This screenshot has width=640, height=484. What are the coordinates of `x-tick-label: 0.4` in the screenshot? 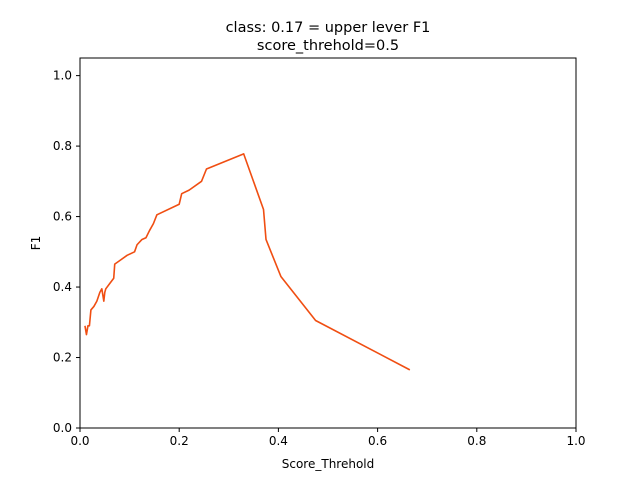 It's located at (278, 441).